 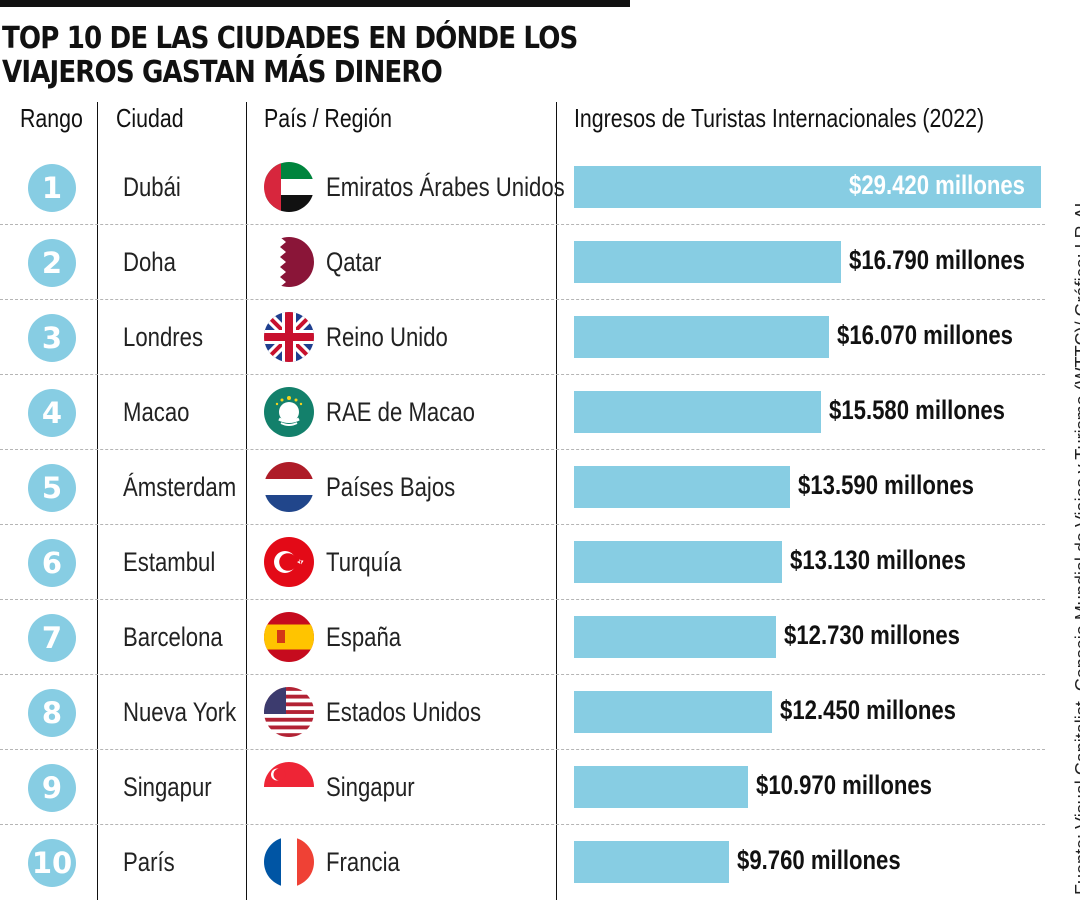 What do you see at coordinates (289, 187) in the screenshot?
I see `uae-flag-icon` at bounding box center [289, 187].